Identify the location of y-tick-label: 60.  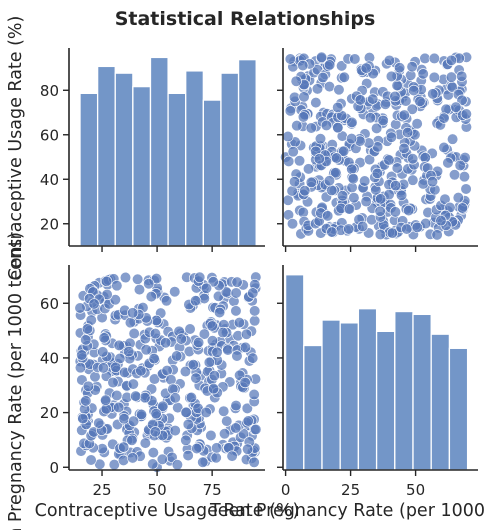
(49, 304).